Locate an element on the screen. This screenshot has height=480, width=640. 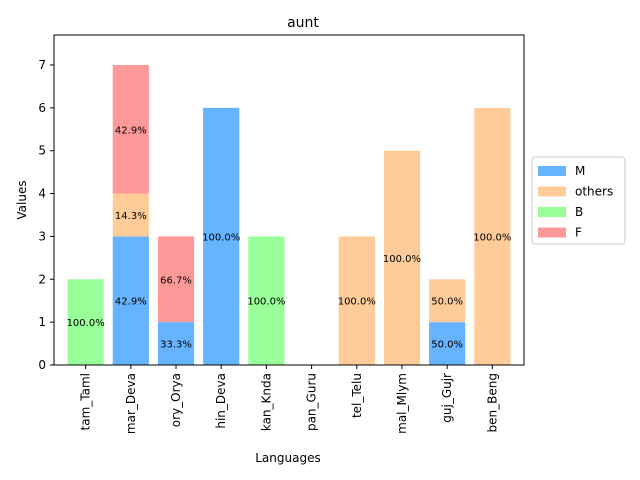
data-label-guj_Gujr-M: 50.0% is located at coordinates (447, 345).